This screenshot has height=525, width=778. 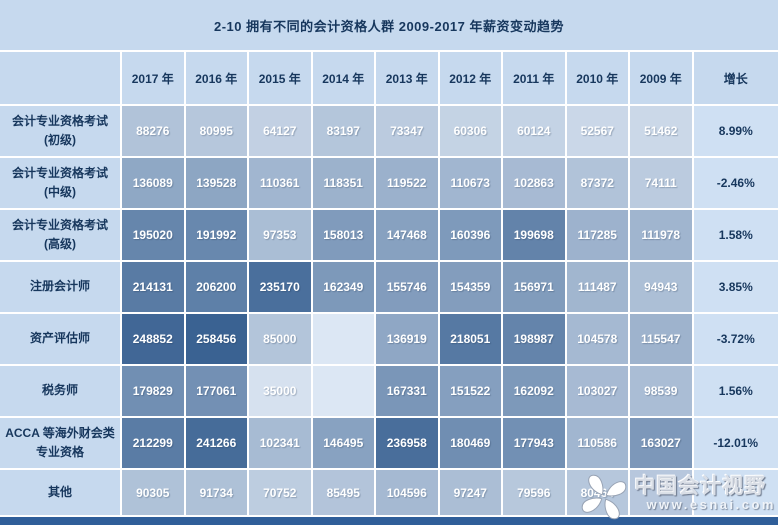 What do you see at coordinates (280, 183) in the screenshot?
I see `value-cell: 110361` at bounding box center [280, 183].